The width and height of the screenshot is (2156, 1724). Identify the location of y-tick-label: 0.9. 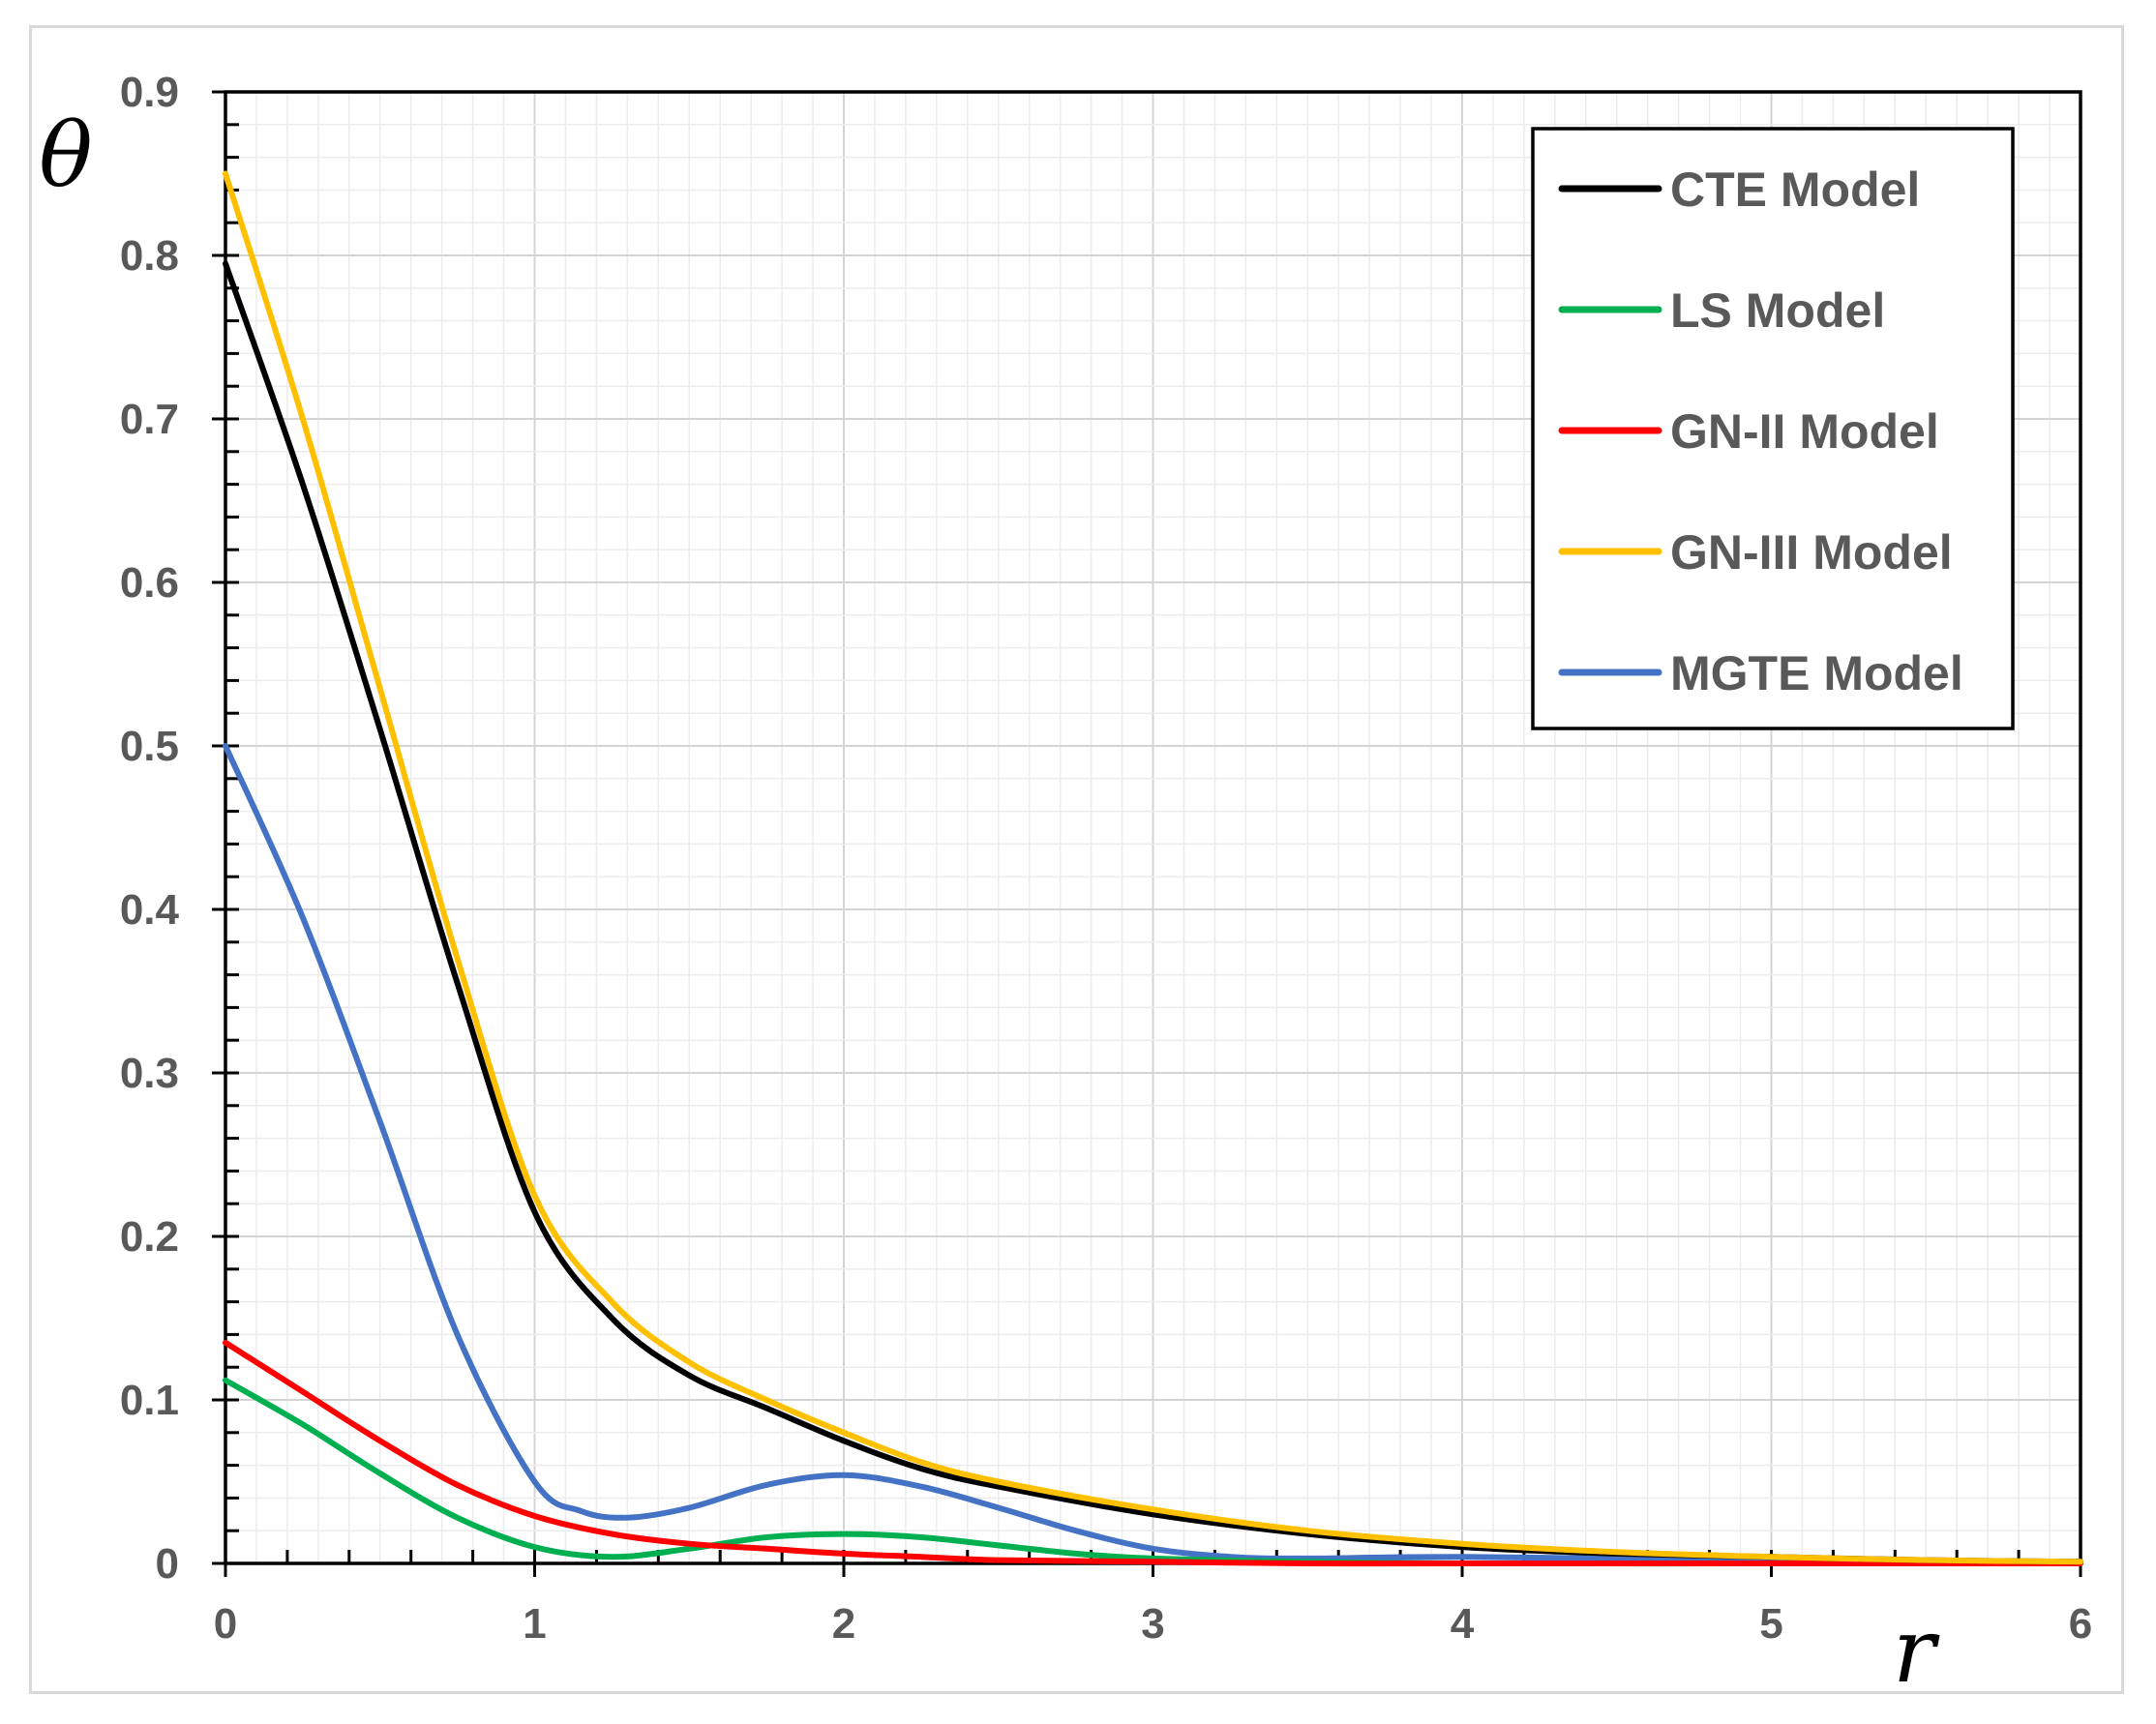
(149, 92).